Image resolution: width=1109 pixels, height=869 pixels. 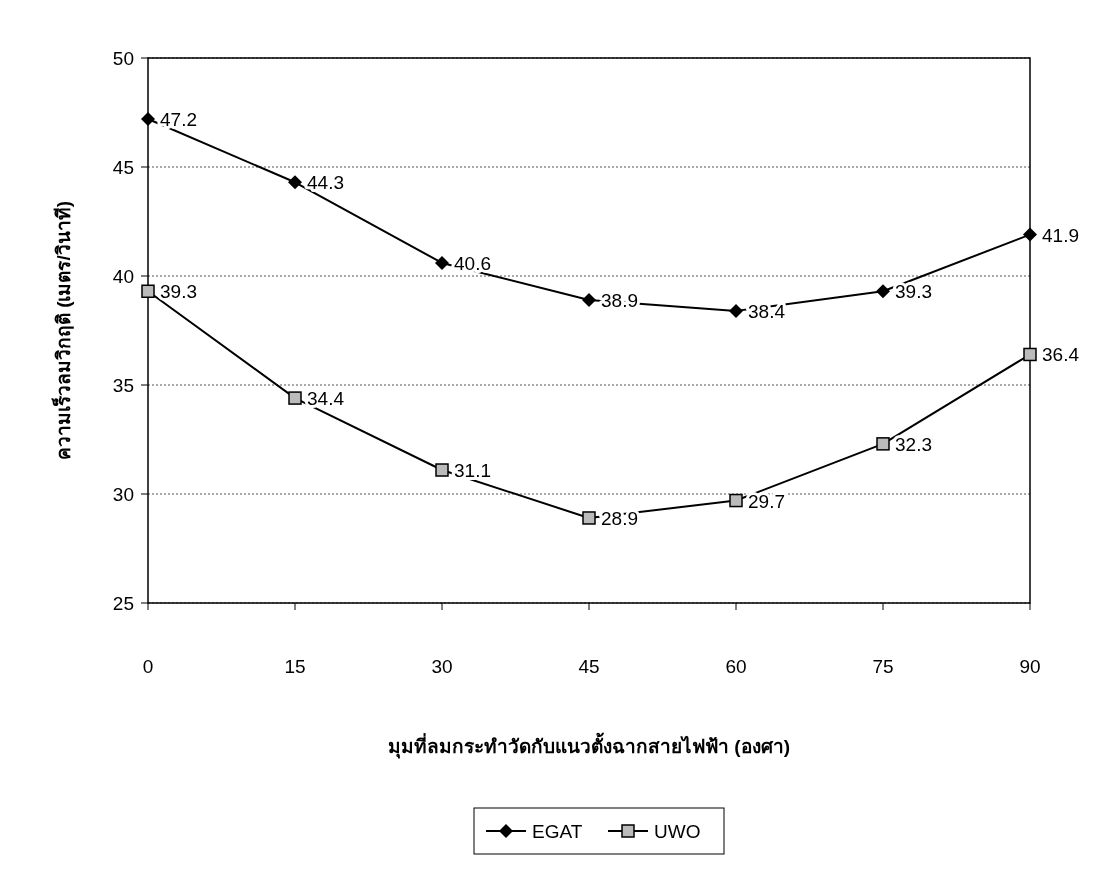 What do you see at coordinates (1030, 666) in the screenshot?
I see `x-tick-label: 90` at bounding box center [1030, 666].